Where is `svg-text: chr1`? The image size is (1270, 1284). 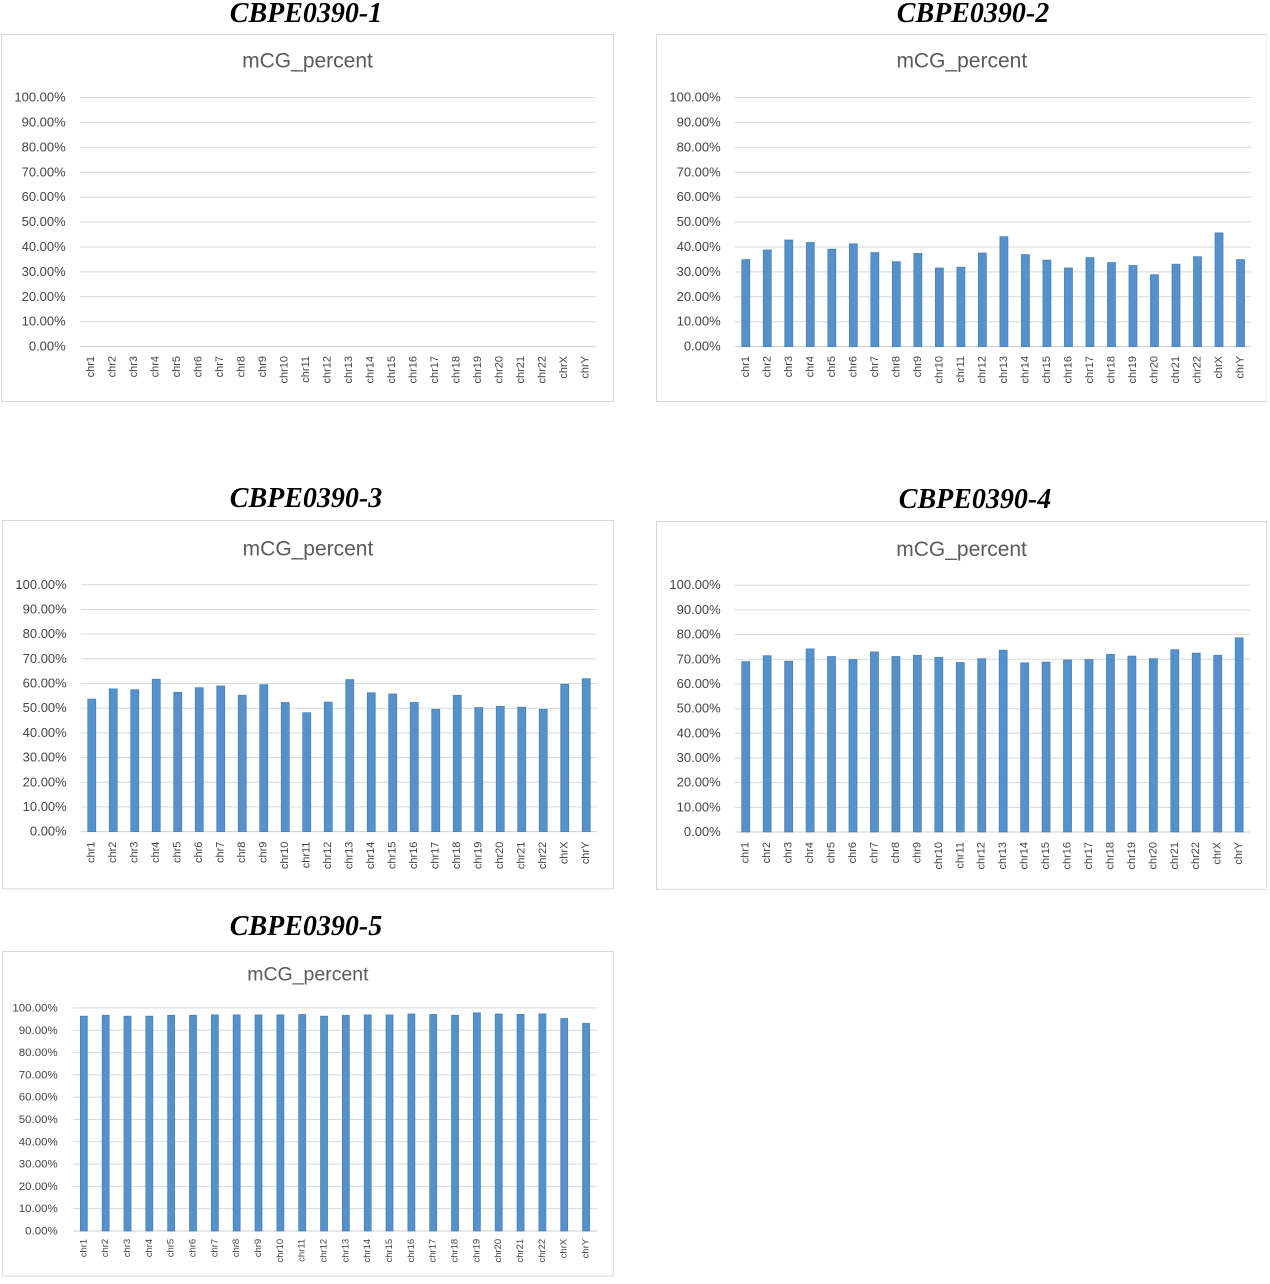 svg-text: chr1 is located at coordinates (91, 366).